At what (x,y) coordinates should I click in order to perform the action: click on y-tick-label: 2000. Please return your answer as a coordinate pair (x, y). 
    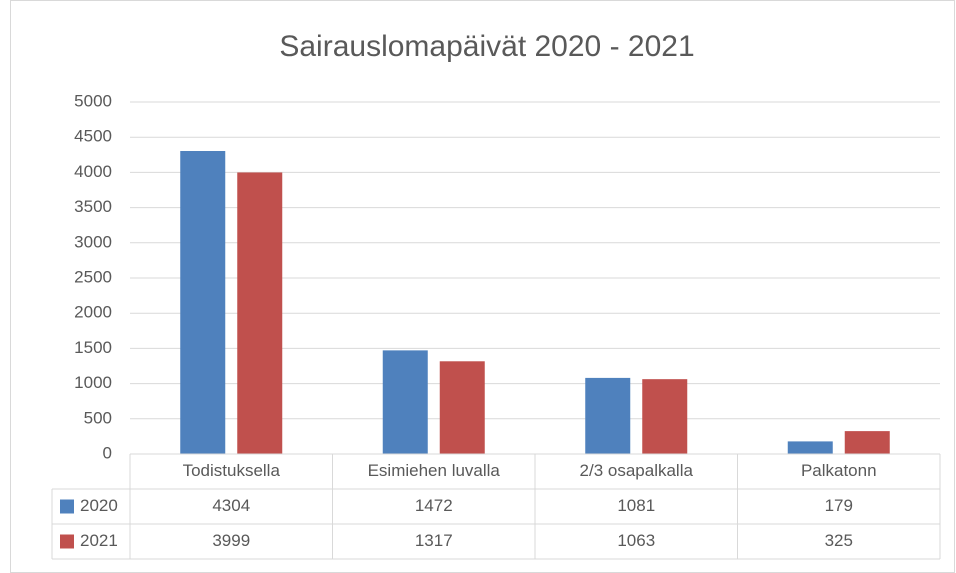
    Looking at the image, I should click on (93, 312).